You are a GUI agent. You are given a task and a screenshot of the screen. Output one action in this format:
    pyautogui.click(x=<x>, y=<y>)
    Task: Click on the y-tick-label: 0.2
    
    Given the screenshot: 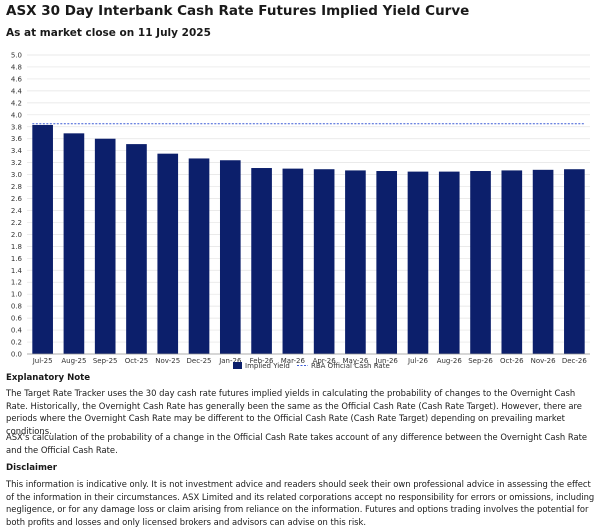 What is the action you would take?
    pyautogui.click(x=16, y=343)
    